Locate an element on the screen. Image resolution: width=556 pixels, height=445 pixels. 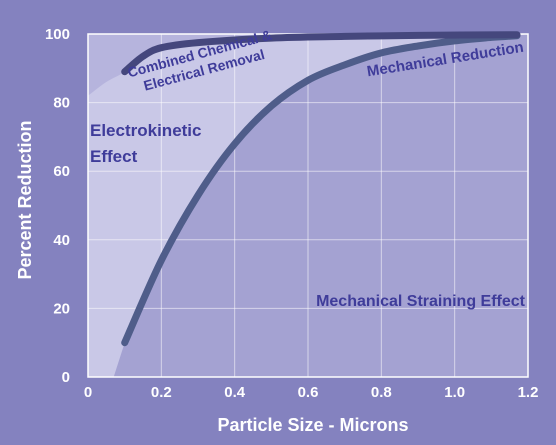
x-tick-label: 1.2 is located at coordinates (528, 392).